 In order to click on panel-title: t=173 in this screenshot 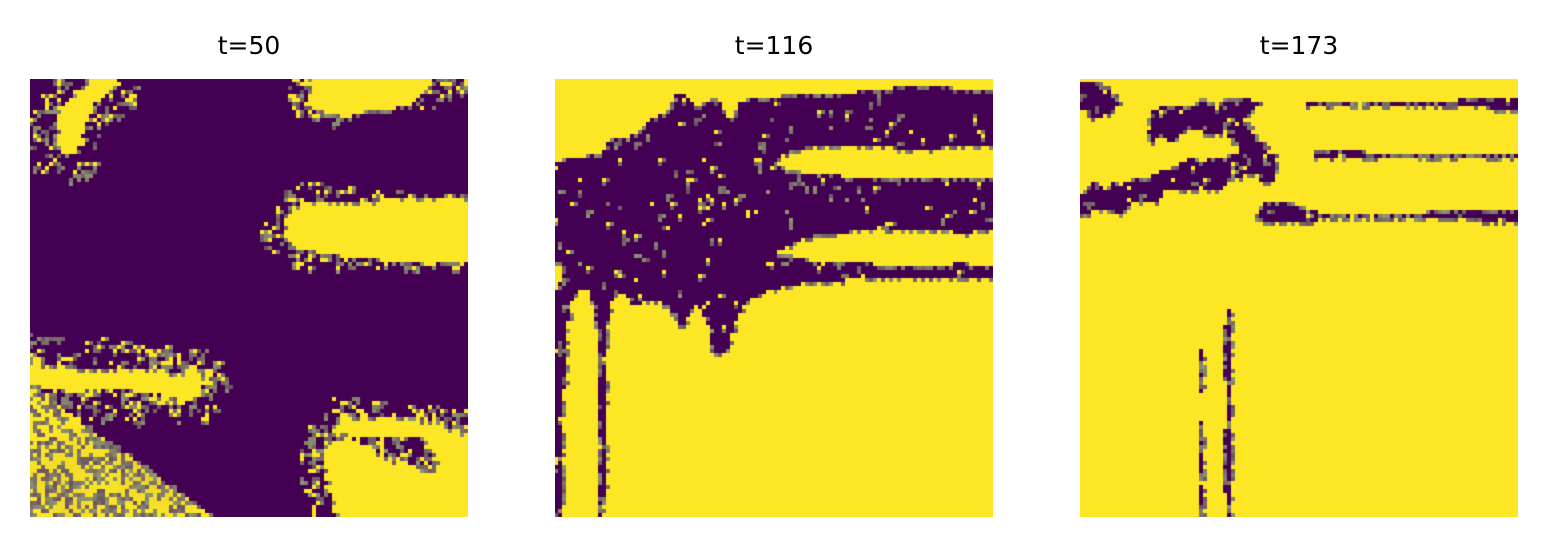, I will do `click(1299, 45)`.